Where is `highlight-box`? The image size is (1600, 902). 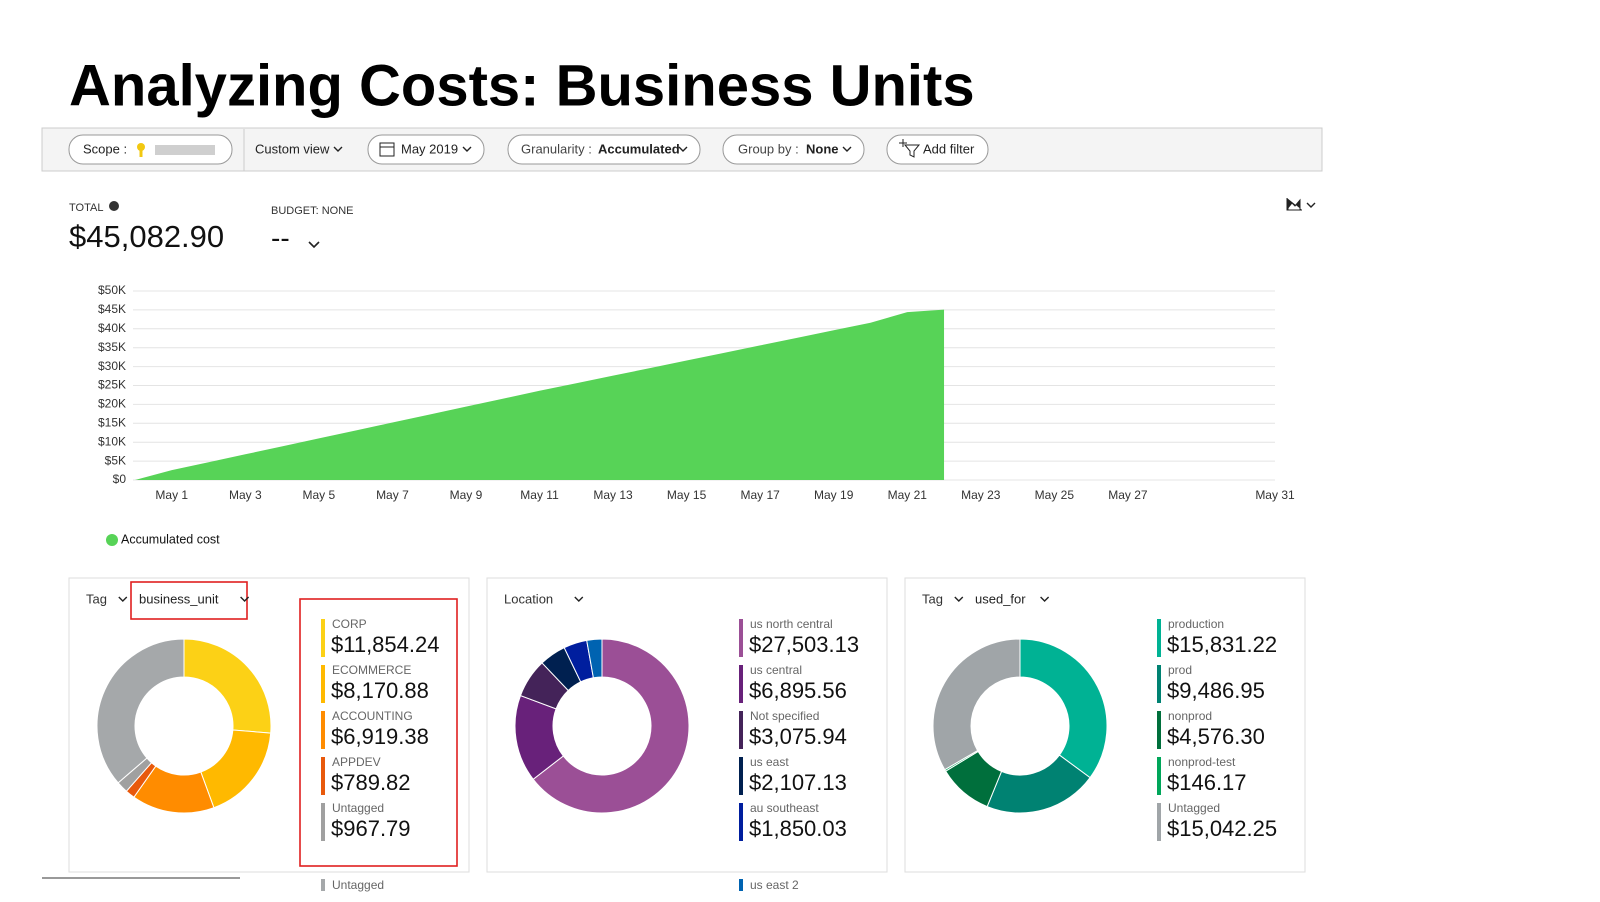
highlight-box is located at coordinates (378, 732).